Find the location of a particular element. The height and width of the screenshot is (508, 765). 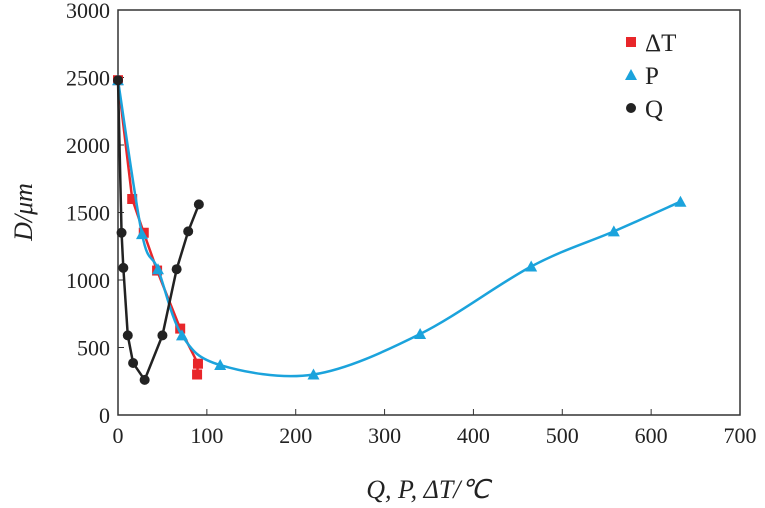

y-tick-label: 1500 is located at coordinates (88, 213).